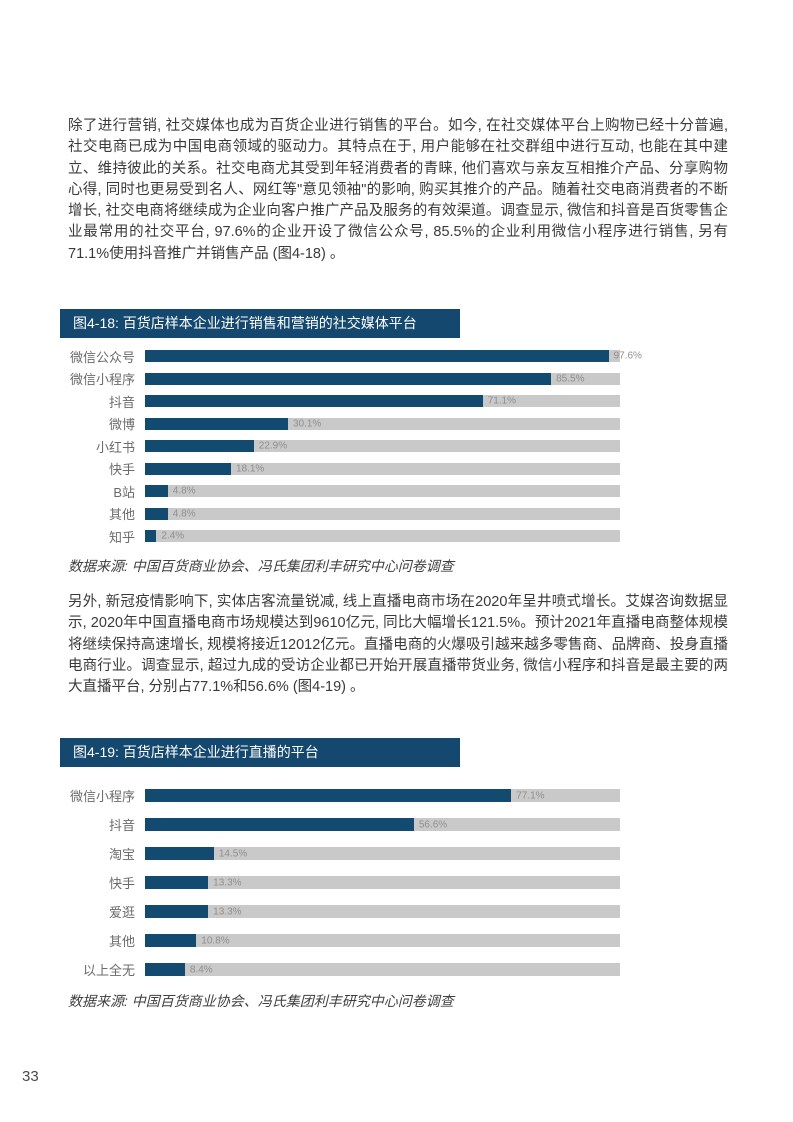  I want to click on chart-row: 小红书 22.9%, so click(341, 446).